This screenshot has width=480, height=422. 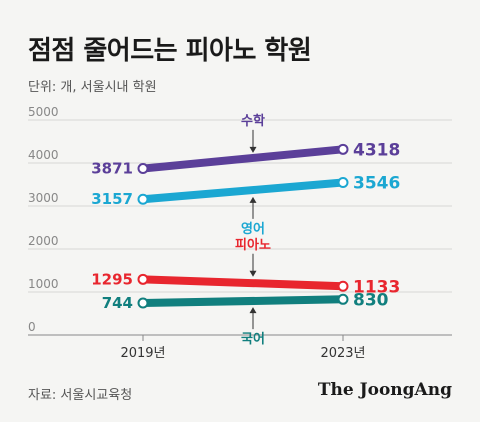 What do you see at coordinates (376, 184) in the screenshot?
I see `data-label: 3546` at bounding box center [376, 184].